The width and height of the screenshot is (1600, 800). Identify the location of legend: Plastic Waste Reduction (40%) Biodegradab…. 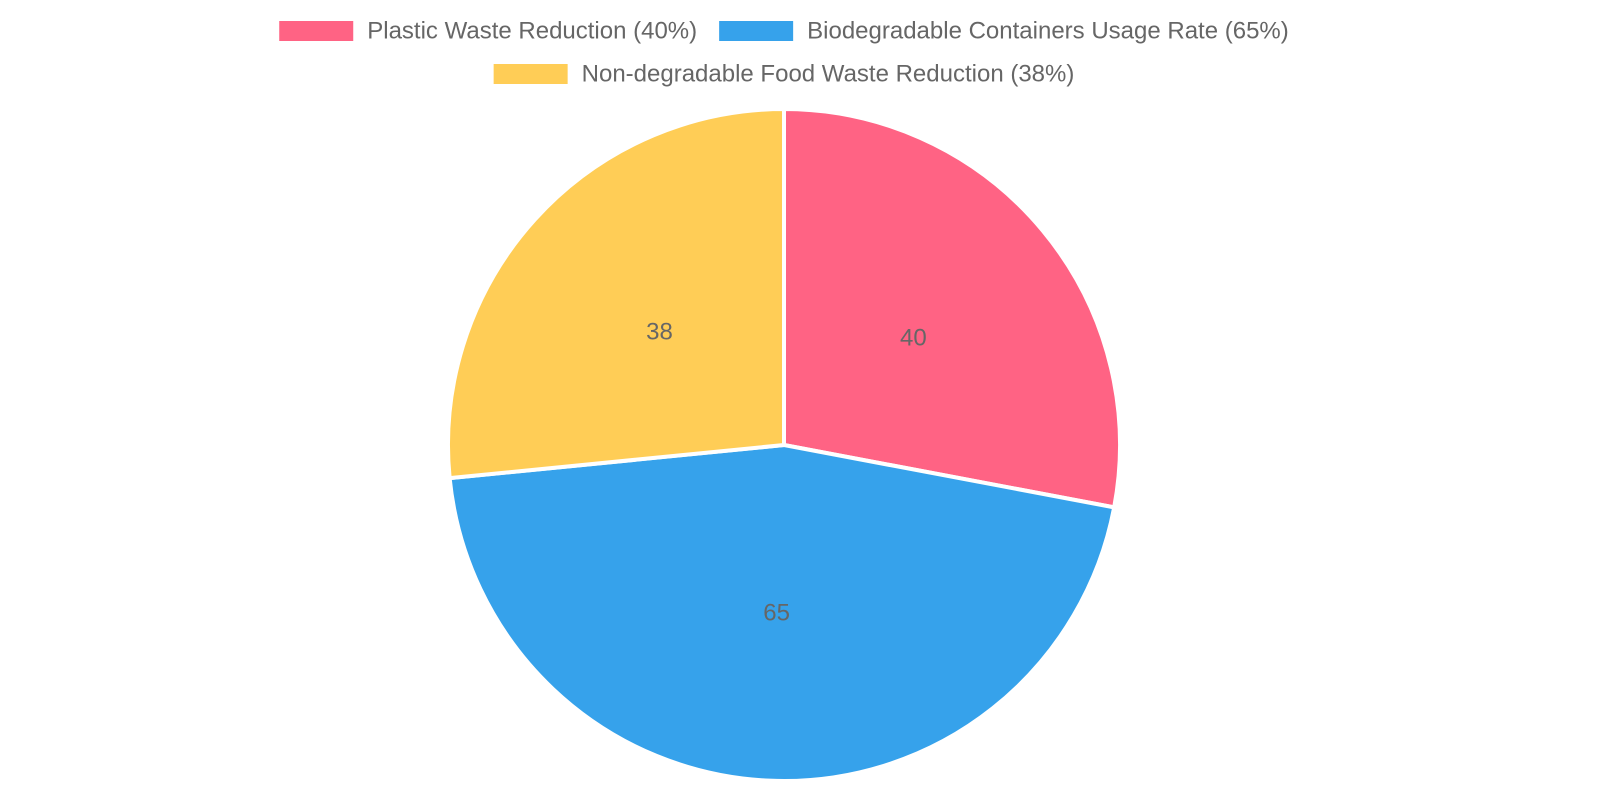
(784, 53).